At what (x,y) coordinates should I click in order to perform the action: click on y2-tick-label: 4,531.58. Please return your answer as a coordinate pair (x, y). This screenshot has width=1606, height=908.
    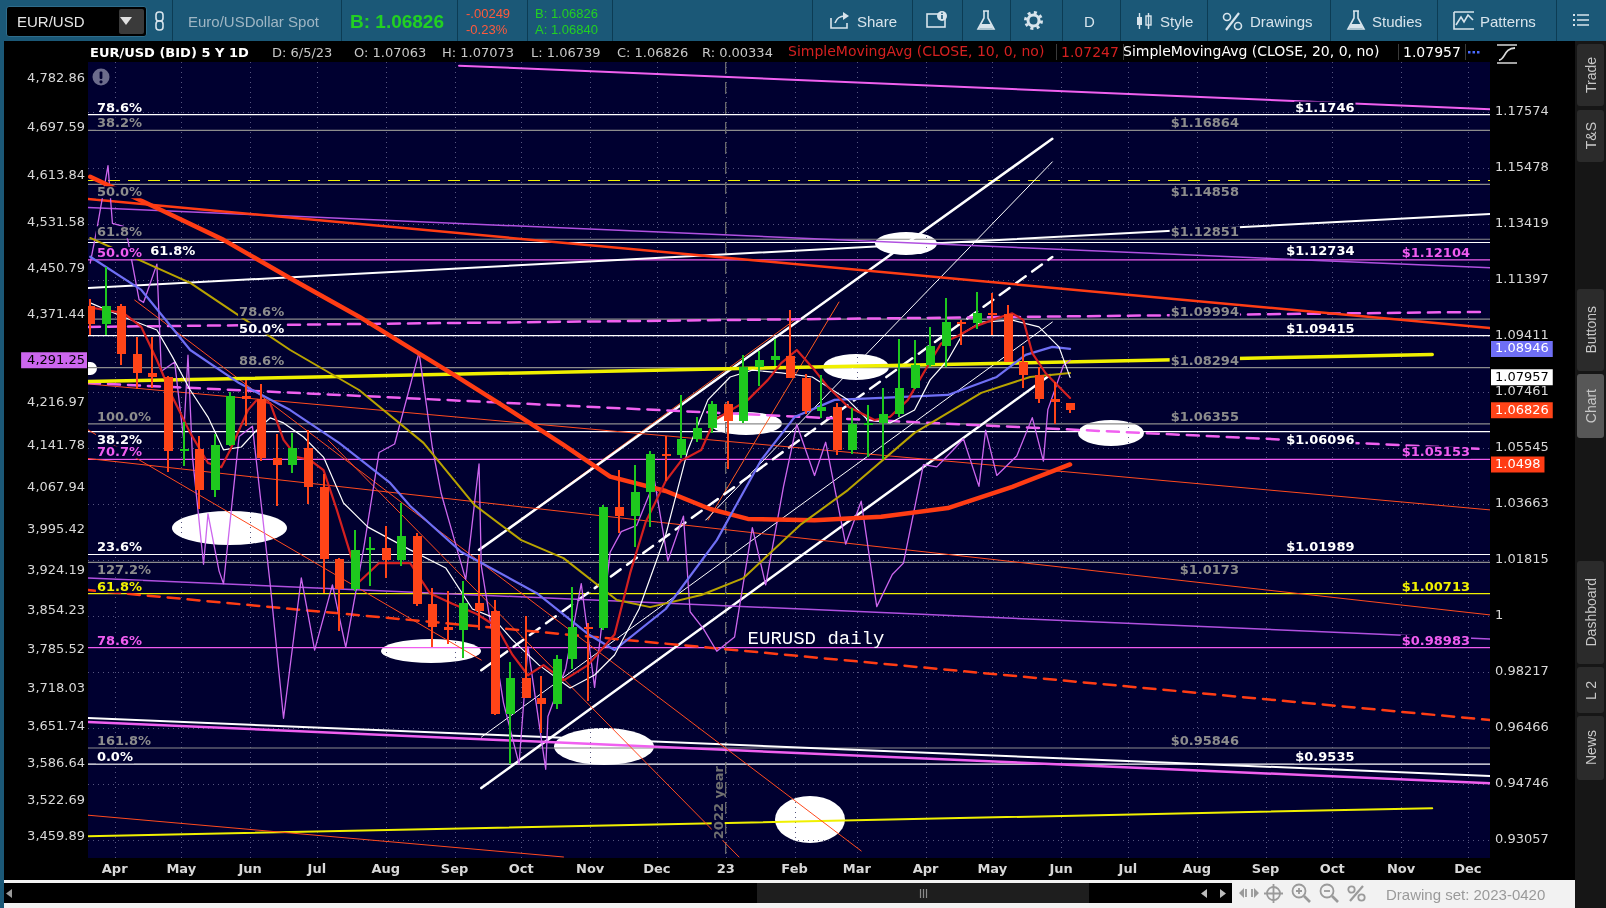
    Looking at the image, I should click on (56, 221).